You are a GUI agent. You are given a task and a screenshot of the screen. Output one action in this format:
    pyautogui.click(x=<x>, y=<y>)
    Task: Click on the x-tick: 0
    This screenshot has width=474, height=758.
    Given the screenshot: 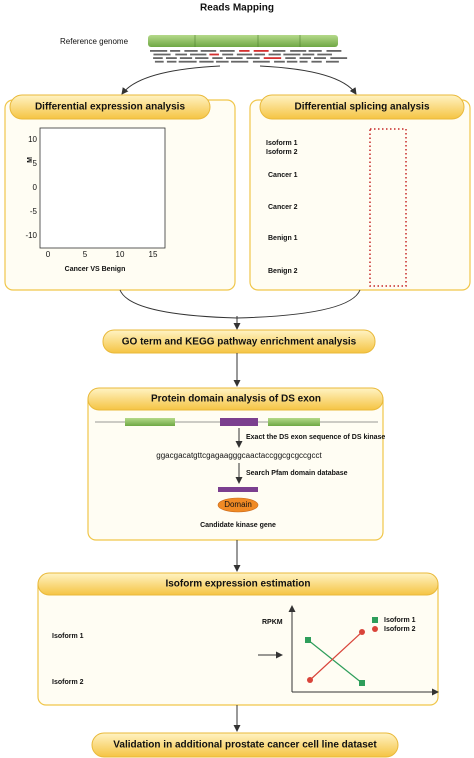 What is the action you would take?
    pyautogui.click(x=48, y=254)
    